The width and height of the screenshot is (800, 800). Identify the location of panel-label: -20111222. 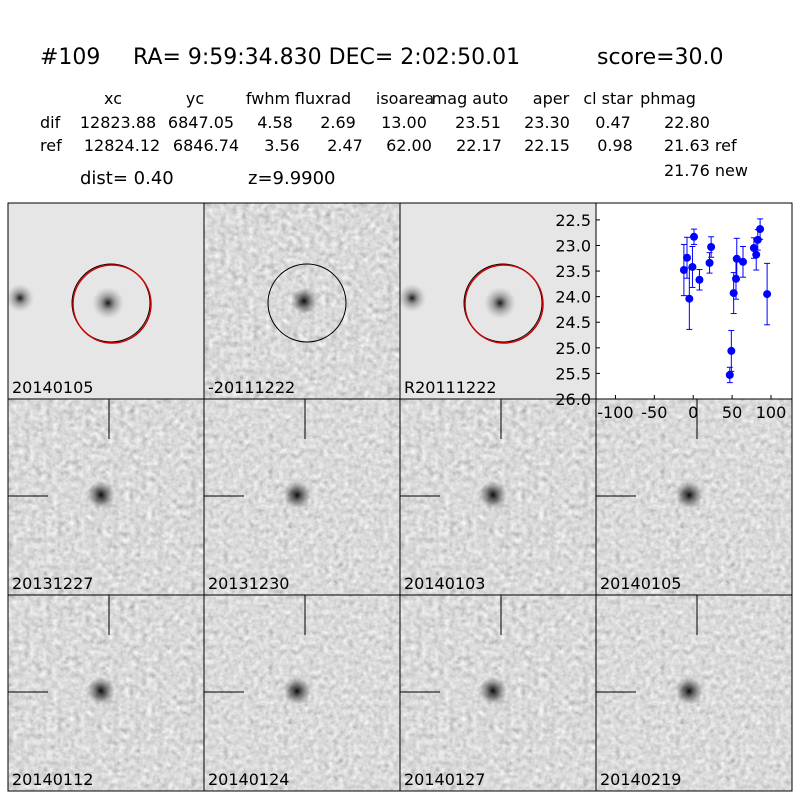
(251, 387).